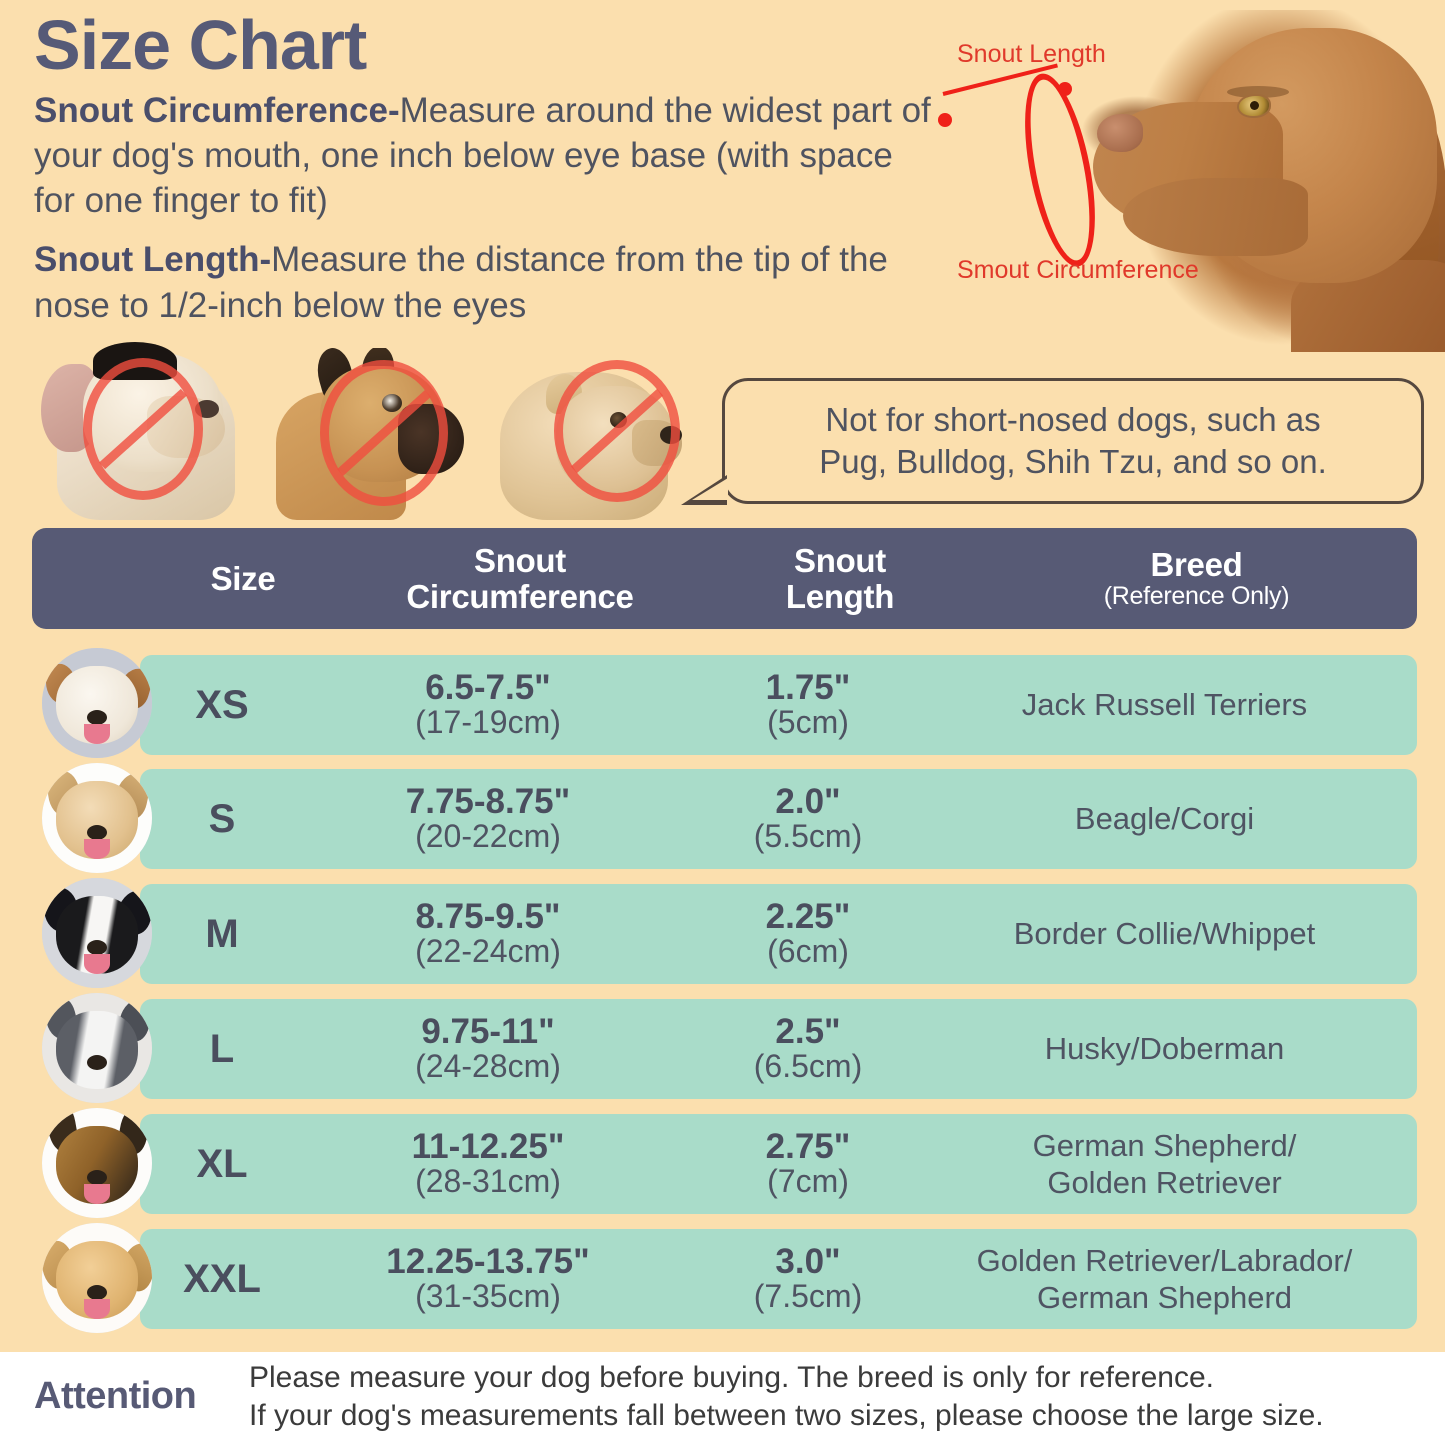  I want to click on cell-breed: German Shepherd/ Golden Retriever, so click(1164, 1163).